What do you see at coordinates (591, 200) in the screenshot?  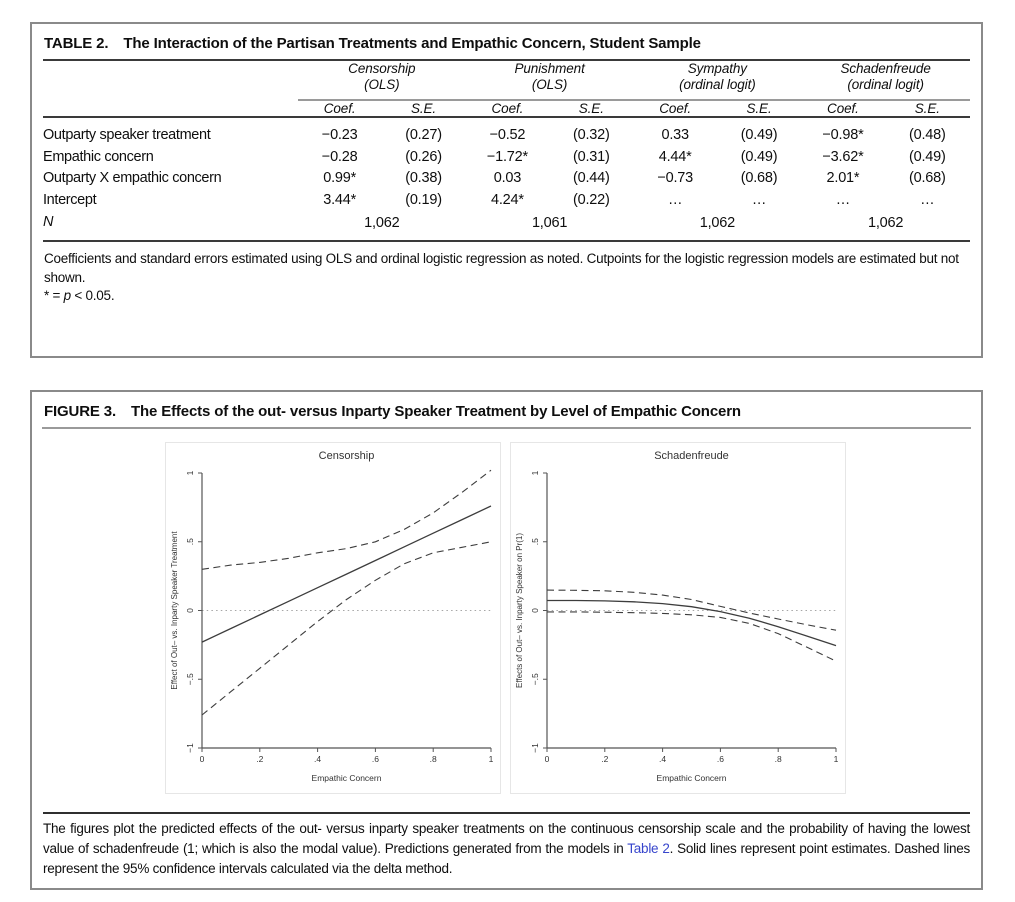 I see `se-cell: (0.22)` at bounding box center [591, 200].